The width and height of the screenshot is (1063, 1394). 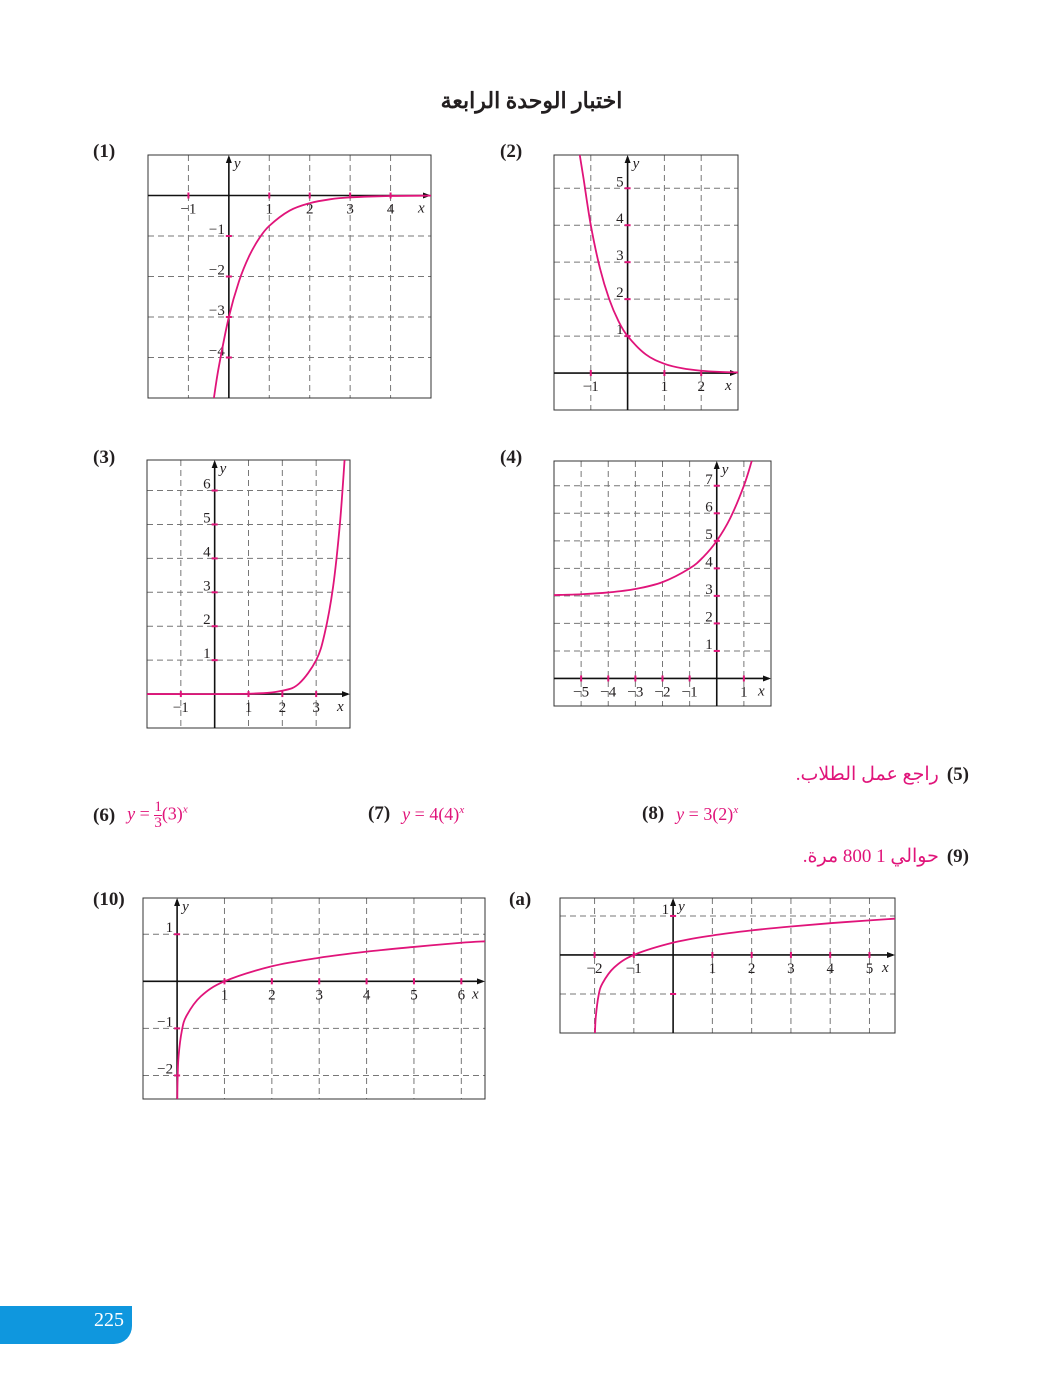 What do you see at coordinates (870, 856) in the screenshot?
I see `answer-9-text: حوالي 1 800 مرة.` at bounding box center [870, 856].